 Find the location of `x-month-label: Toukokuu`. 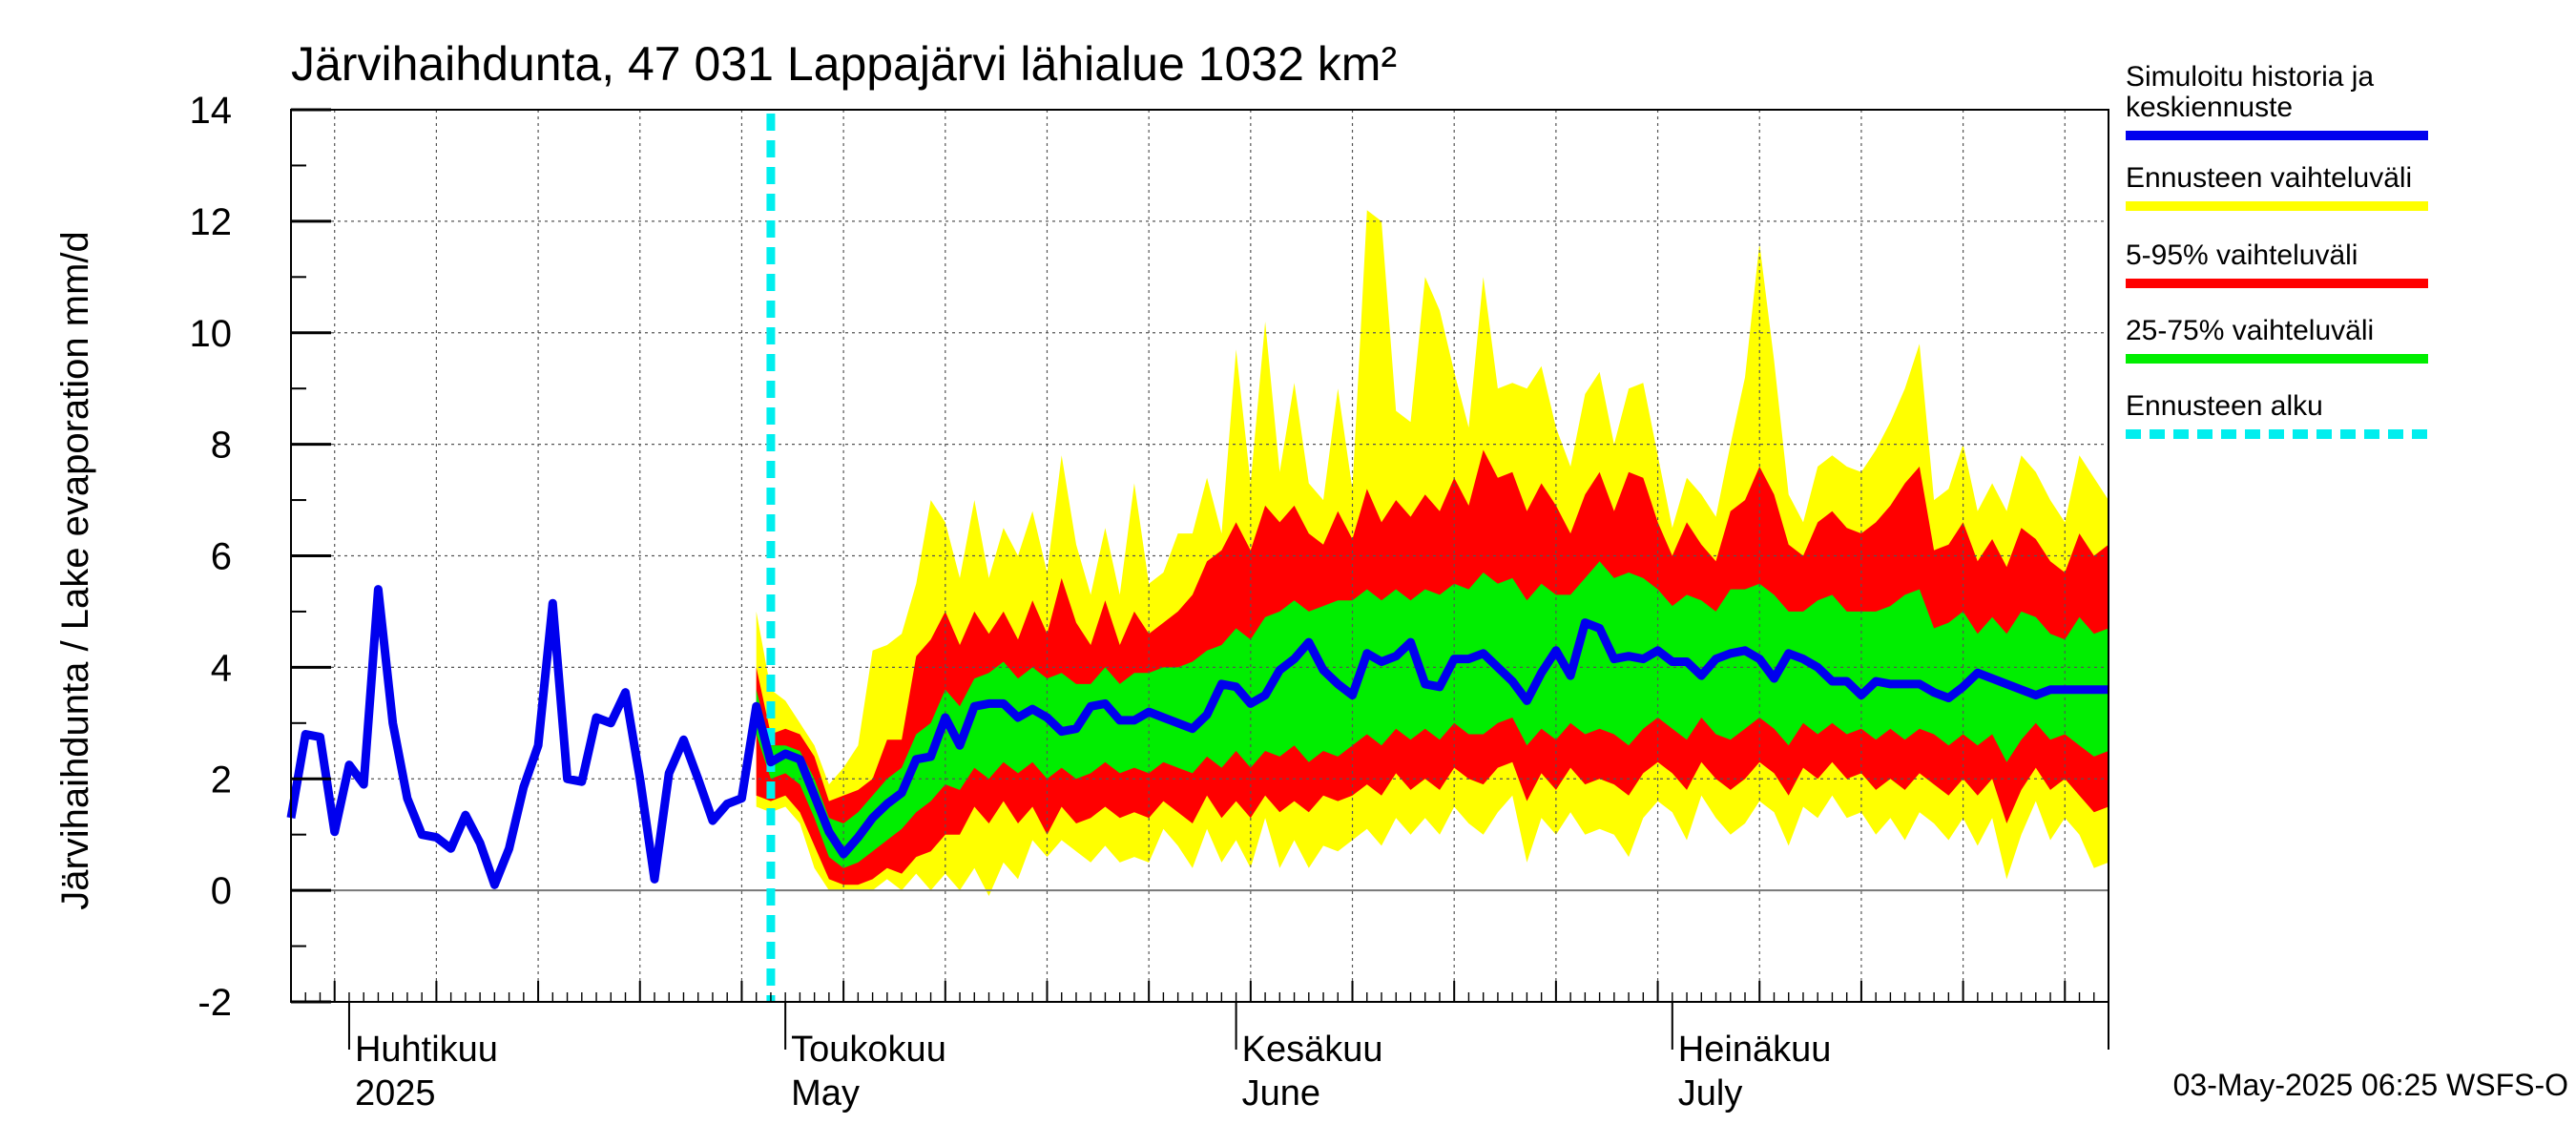

x-month-label: Toukokuu is located at coordinates (868, 1050).